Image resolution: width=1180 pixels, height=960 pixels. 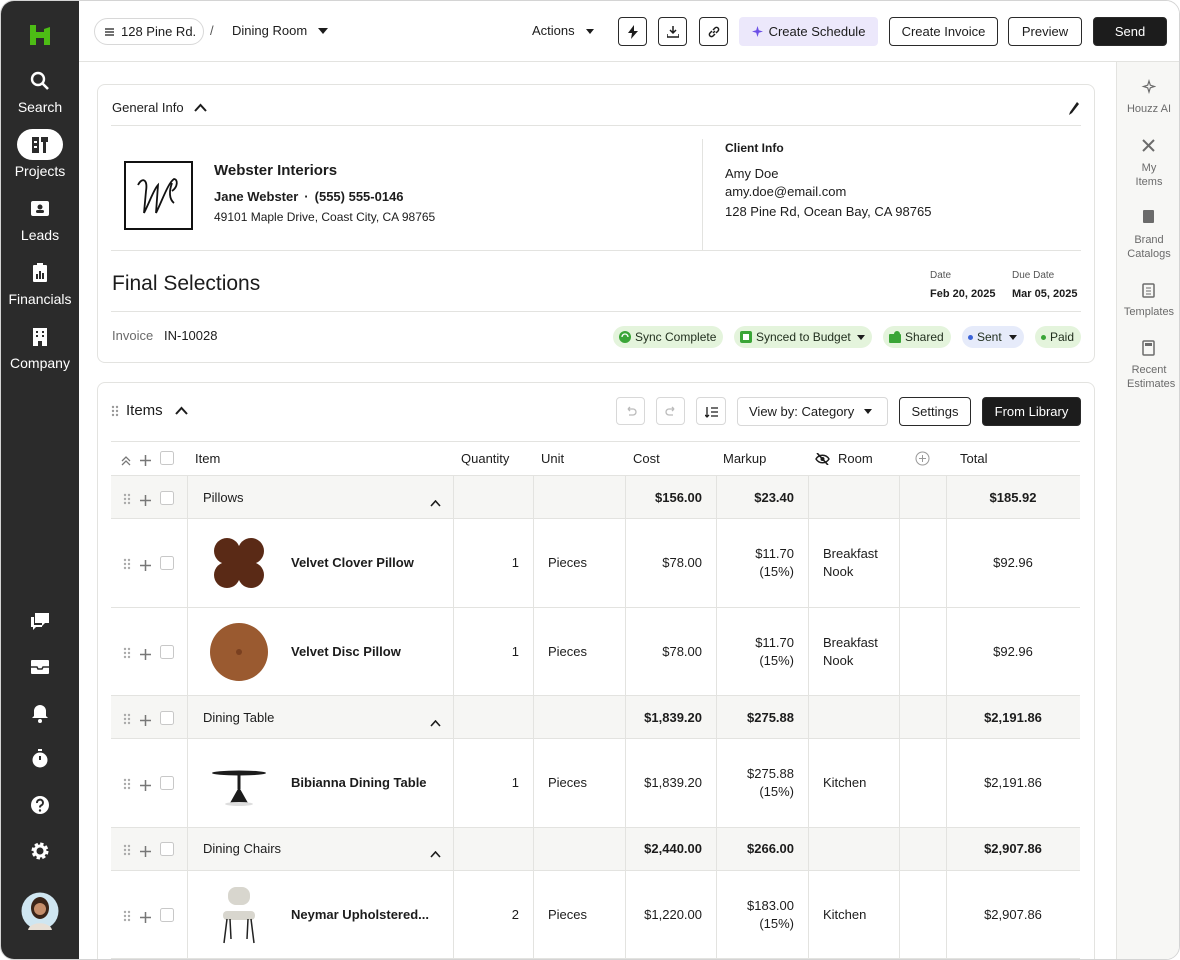 What do you see at coordinates (1149, 109) in the screenshot?
I see `rail-tool: Houzz AI` at bounding box center [1149, 109].